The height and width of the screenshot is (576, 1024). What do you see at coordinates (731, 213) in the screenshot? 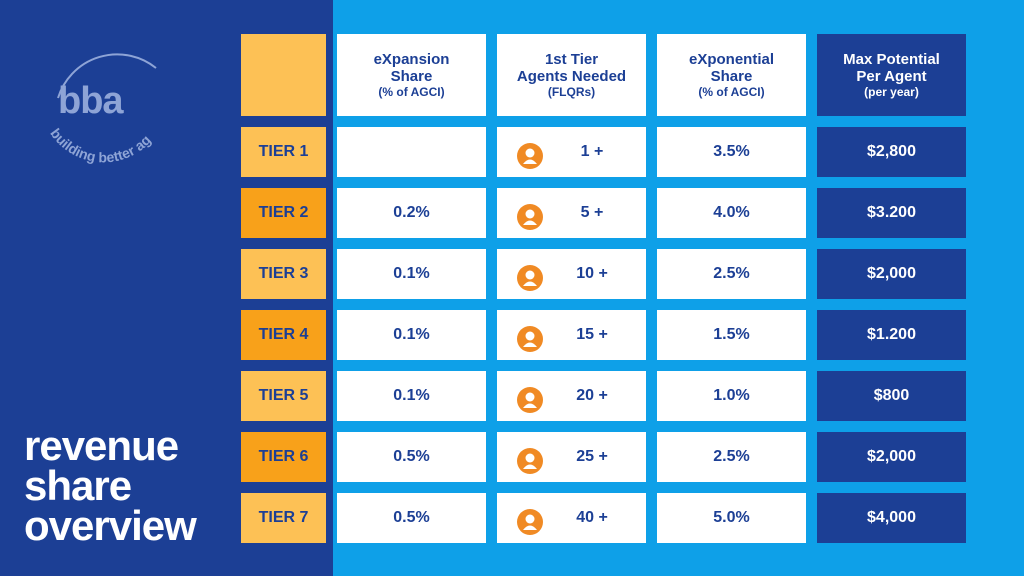
I see `exponential-value: 4.0%` at bounding box center [731, 213].